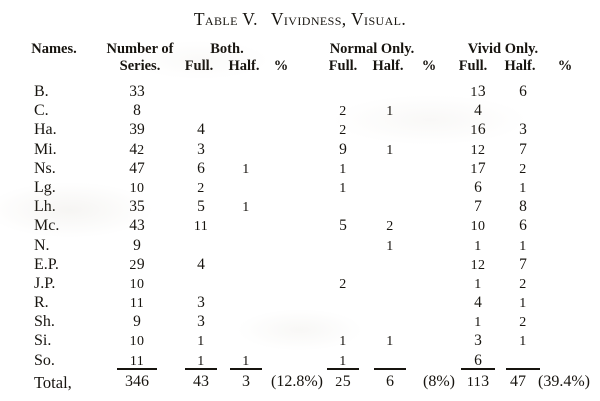 The height and width of the screenshot is (401, 600). What do you see at coordinates (42, 245) in the screenshot?
I see `cell-name: N.` at bounding box center [42, 245].